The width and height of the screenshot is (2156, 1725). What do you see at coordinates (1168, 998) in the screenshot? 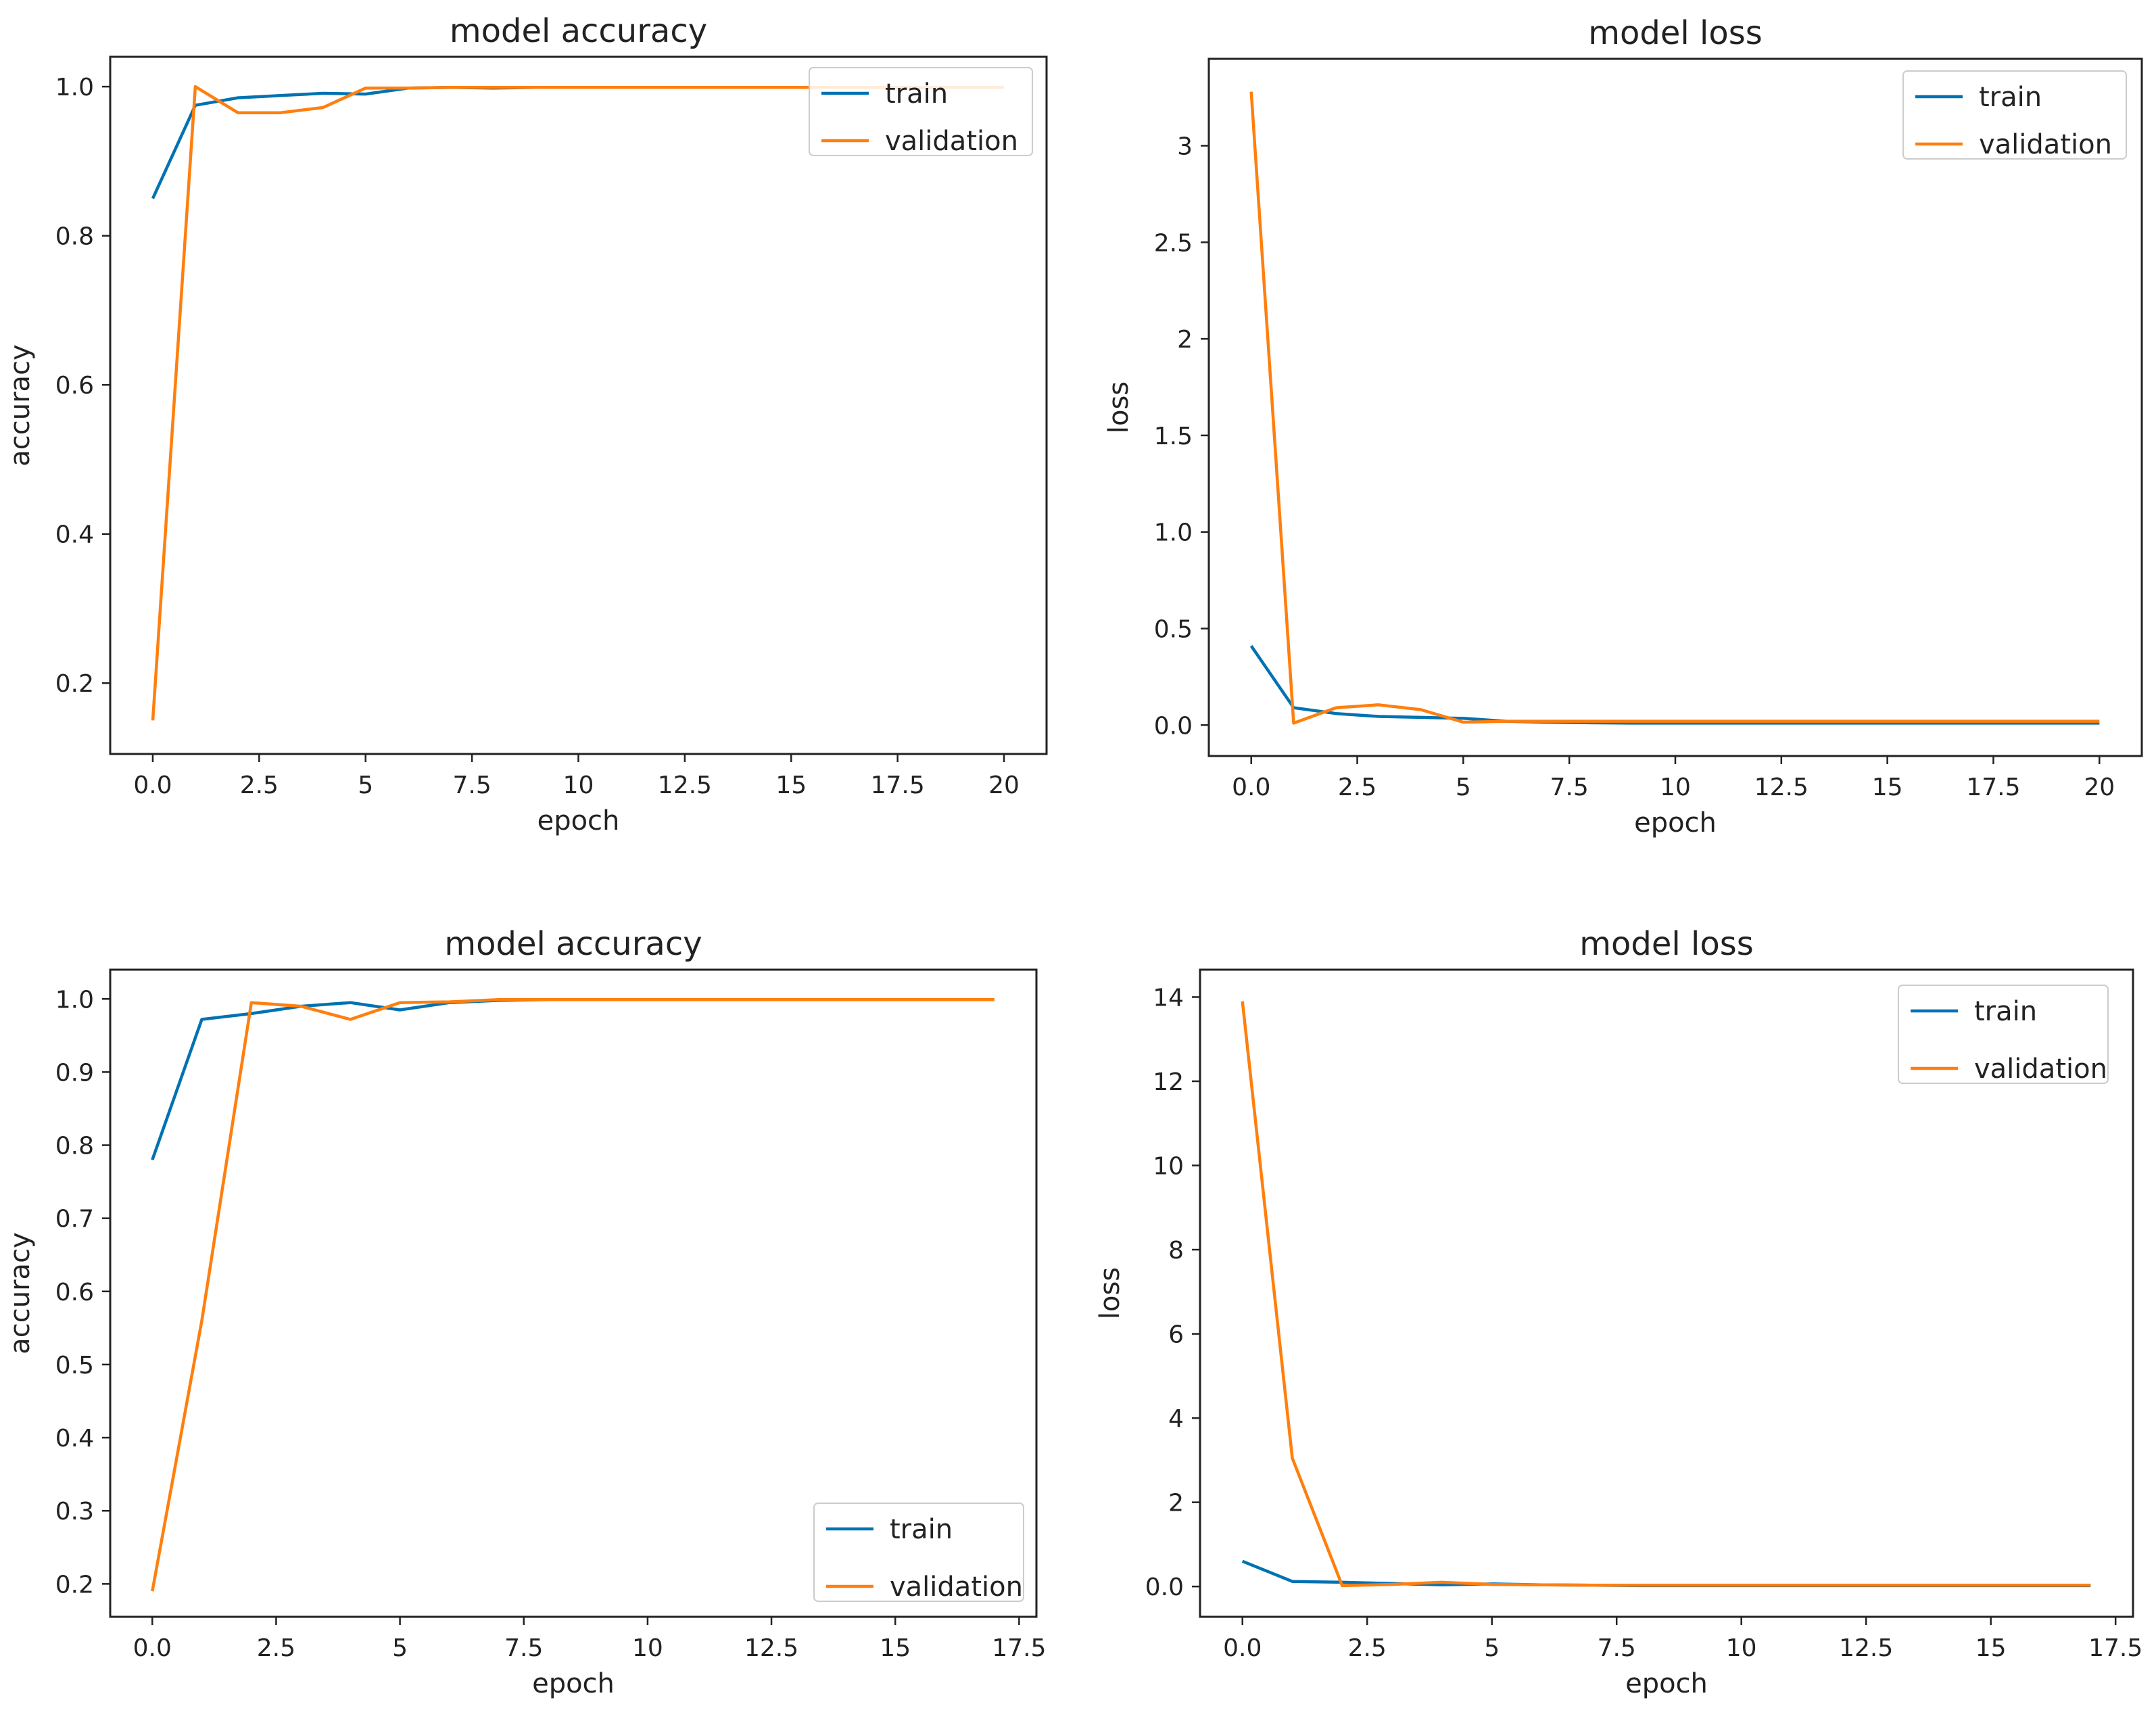
I see `y-tick-label: 14` at bounding box center [1168, 998].